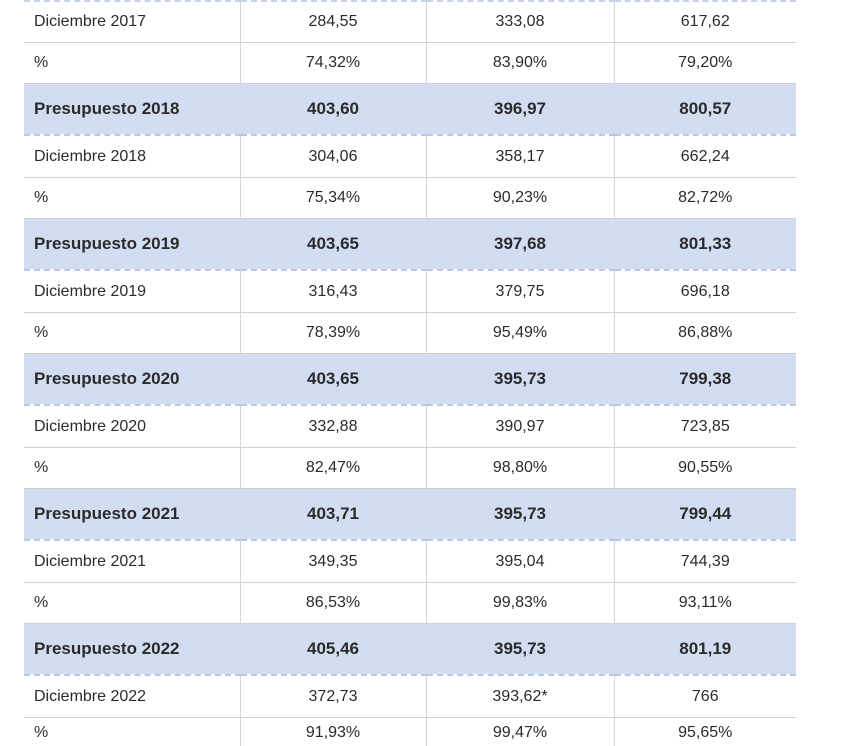 The width and height of the screenshot is (845, 746). Describe the element at coordinates (705, 333) in the screenshot. I see `cell-total: 86,88%` at that location.